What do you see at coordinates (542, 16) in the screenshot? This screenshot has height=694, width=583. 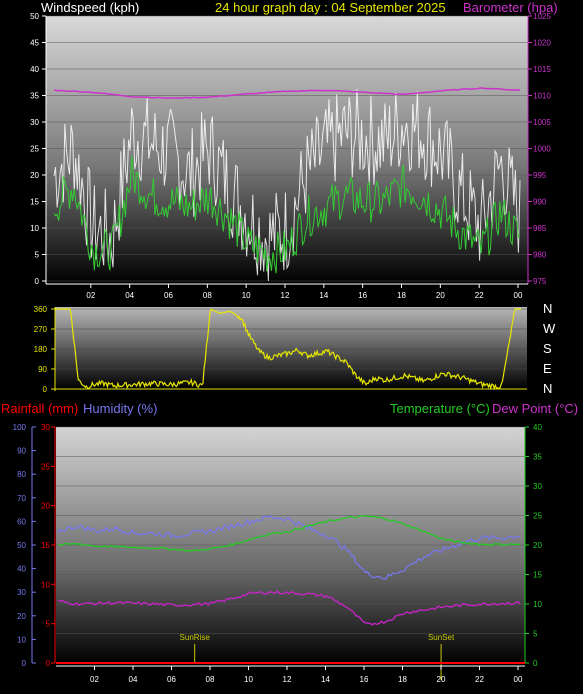 I see `barometer-tick-label: 1025` at bounding box center [542, 16].